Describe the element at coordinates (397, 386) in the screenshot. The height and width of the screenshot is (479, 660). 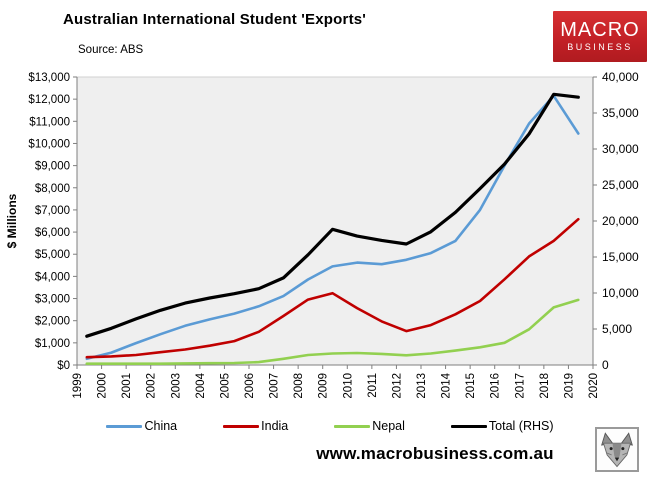
I see `axis-tick-label: 2012` at that location.